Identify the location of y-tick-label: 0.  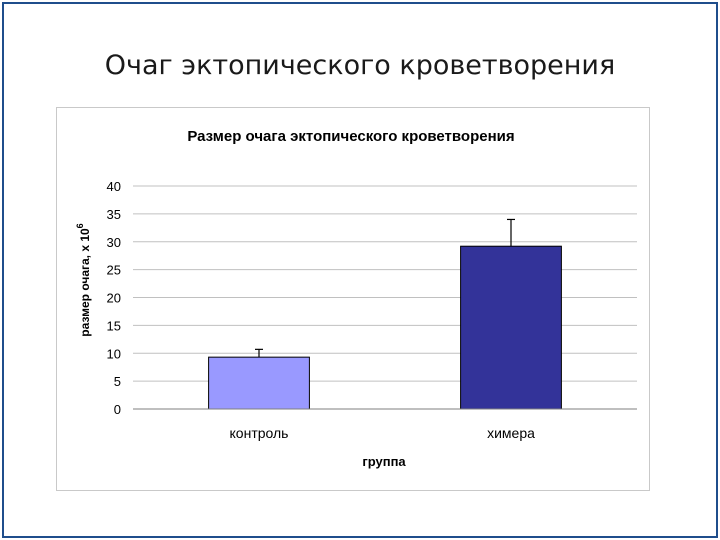
(117, 409).